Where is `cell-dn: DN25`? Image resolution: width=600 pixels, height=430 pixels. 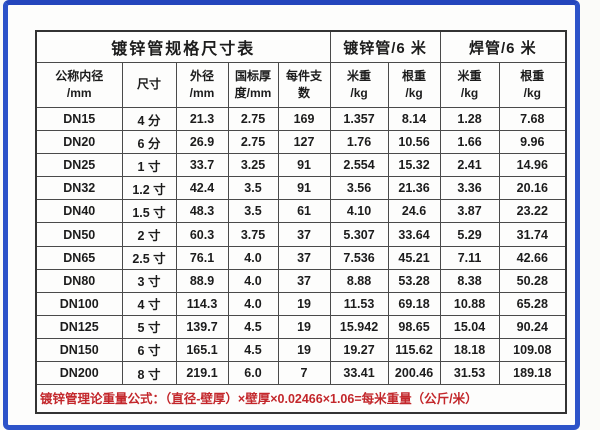
cell-dn: DN25 is located at coordinates (79, 165).